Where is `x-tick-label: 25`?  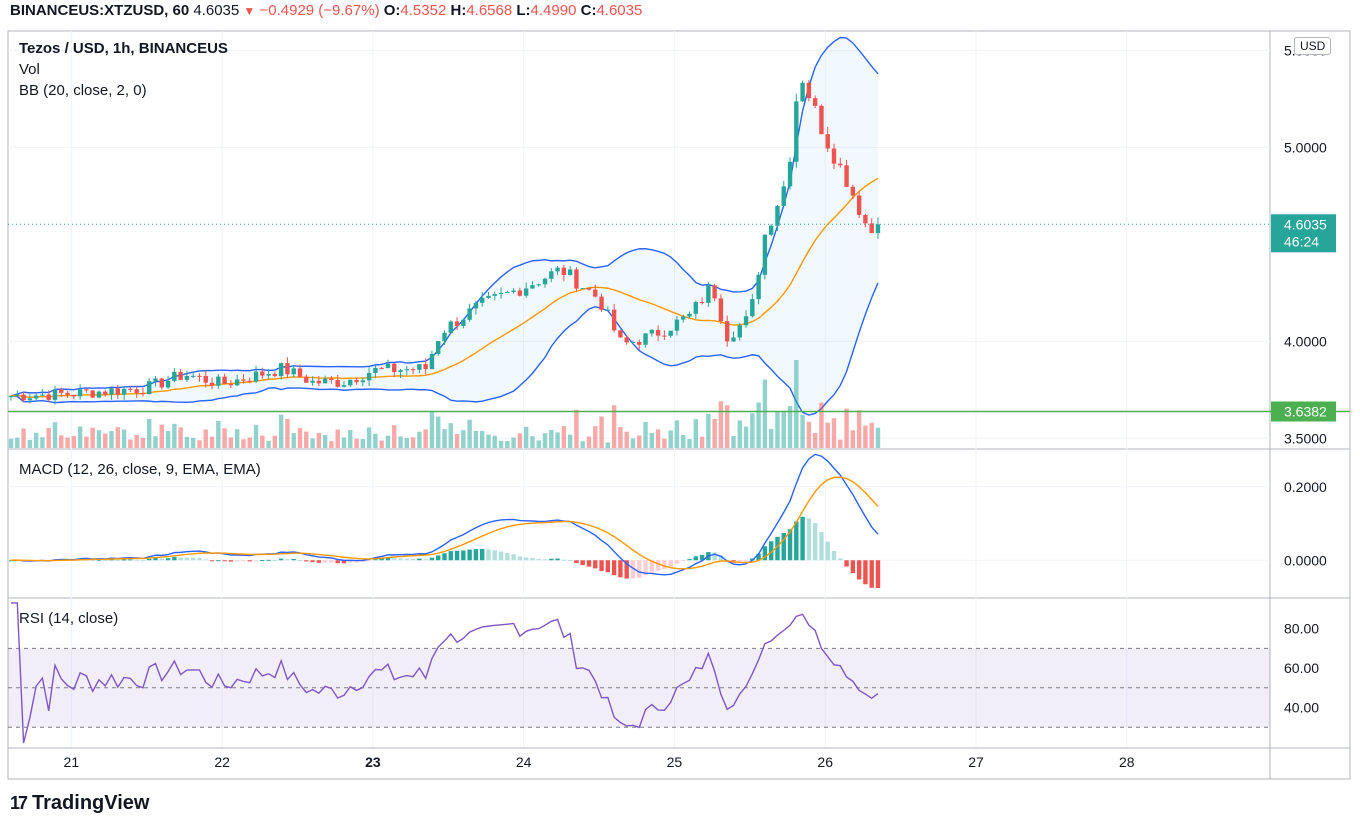 x-tick-label: 25 is located at coordinates (675, 762).